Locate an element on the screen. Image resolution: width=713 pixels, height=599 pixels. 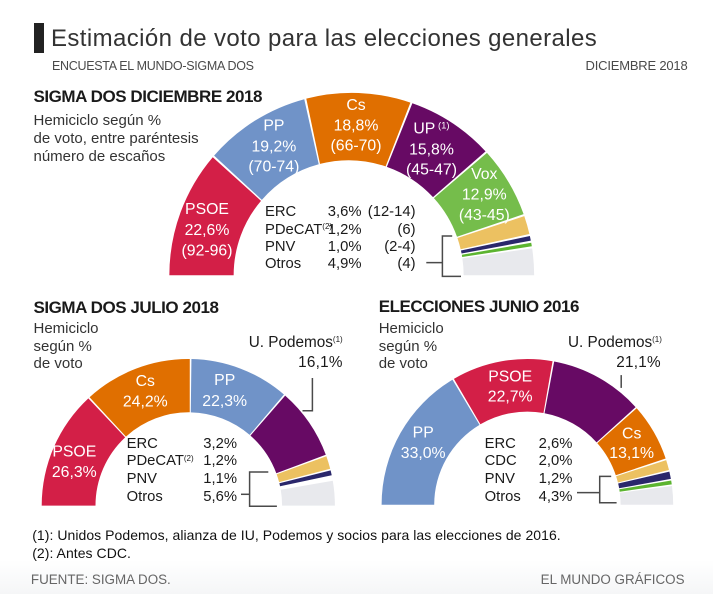
svg-text: 26,3% is located at coordinates (74, 472).